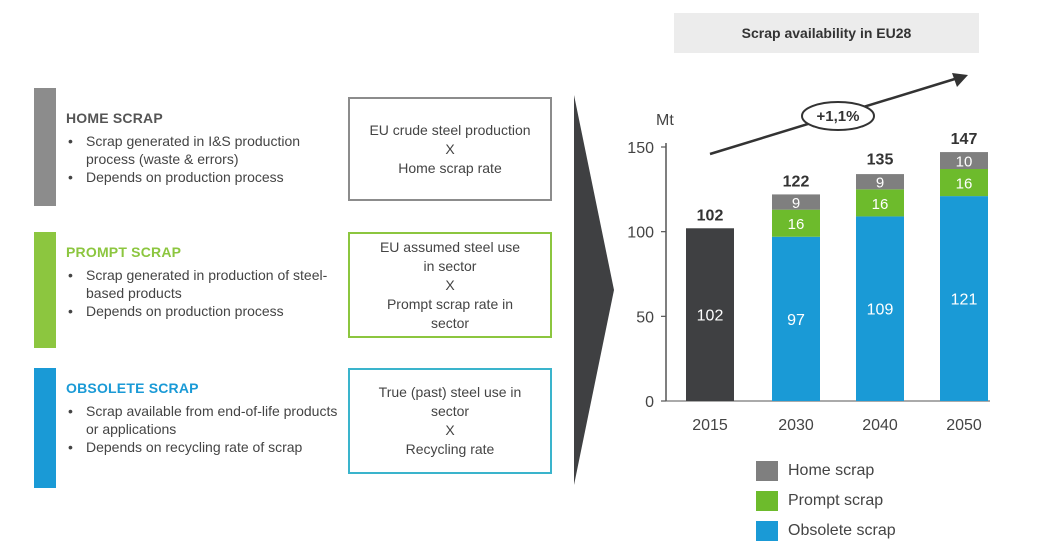 The width and height of the screenshot is (1055, 555). Describe the element at coordinates (796, 425) in the screenshot. I see `x-tick-label: 2030` at that location.